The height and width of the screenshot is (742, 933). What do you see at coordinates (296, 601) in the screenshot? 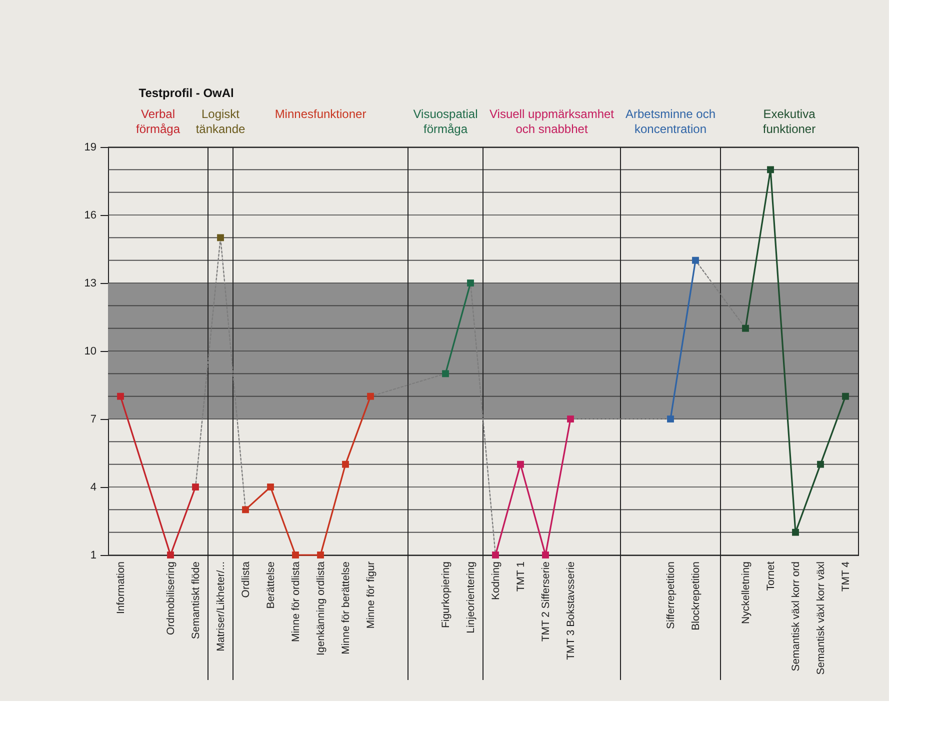
I see `x-tick-label: Minne för ordlista` at bounding box center [296, 601].